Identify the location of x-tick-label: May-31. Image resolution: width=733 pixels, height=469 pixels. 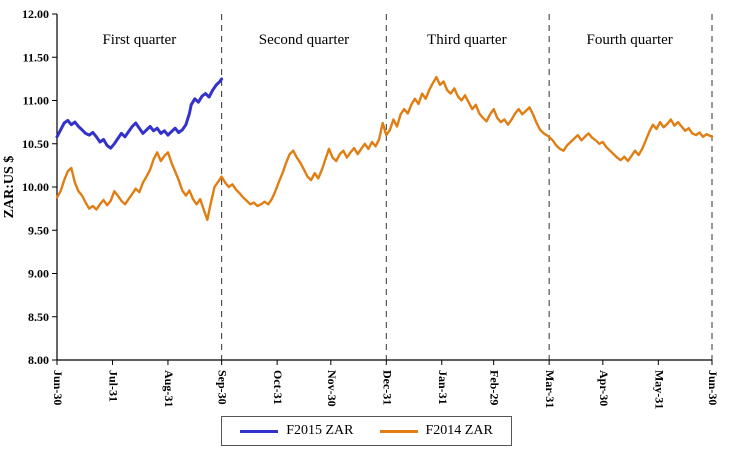
(659, 389).